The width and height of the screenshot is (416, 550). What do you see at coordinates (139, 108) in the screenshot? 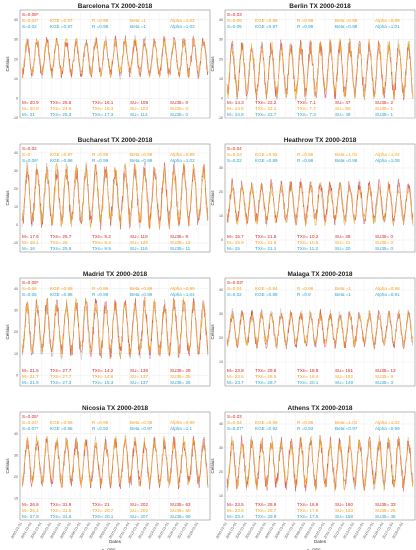
I see `stat-bottom: SU= 103` at bounding box center [139, 108].